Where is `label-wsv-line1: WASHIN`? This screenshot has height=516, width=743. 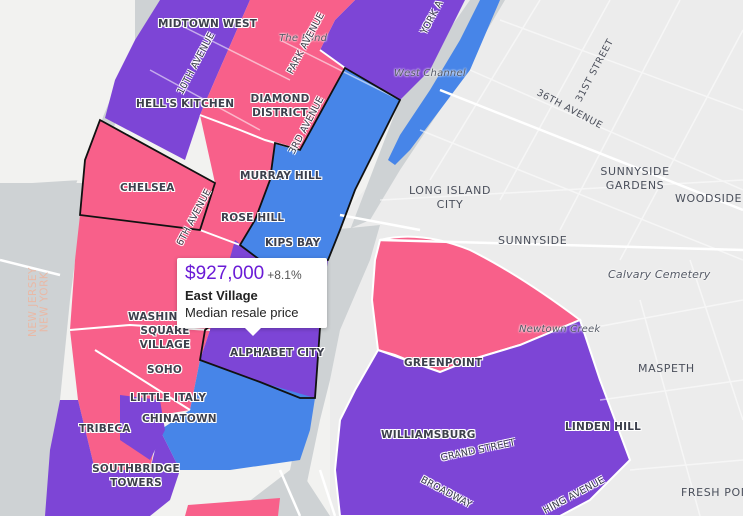
label-wsv-line1: WASHIN is located at coordinates (153, 317).